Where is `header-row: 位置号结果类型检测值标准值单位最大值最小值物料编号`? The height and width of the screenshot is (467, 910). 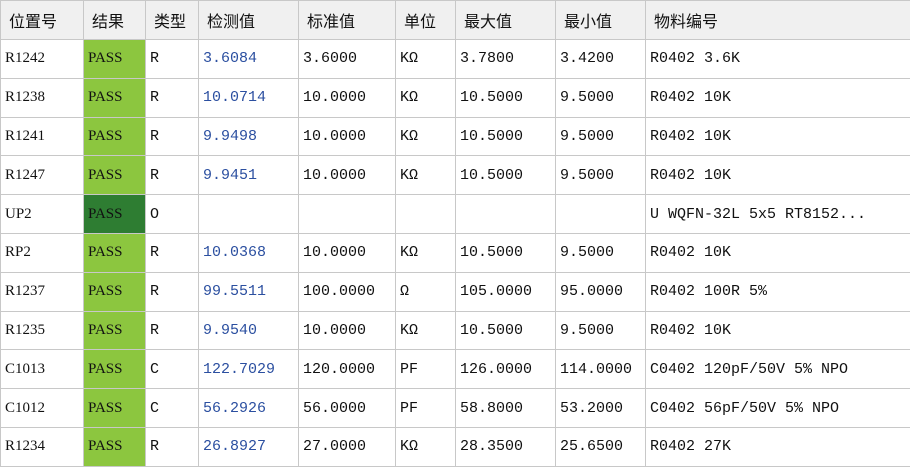
header-row: 位置号结果类型检测值标准值单位最大值最小值物料编号 is located at coordinates (455, 20).